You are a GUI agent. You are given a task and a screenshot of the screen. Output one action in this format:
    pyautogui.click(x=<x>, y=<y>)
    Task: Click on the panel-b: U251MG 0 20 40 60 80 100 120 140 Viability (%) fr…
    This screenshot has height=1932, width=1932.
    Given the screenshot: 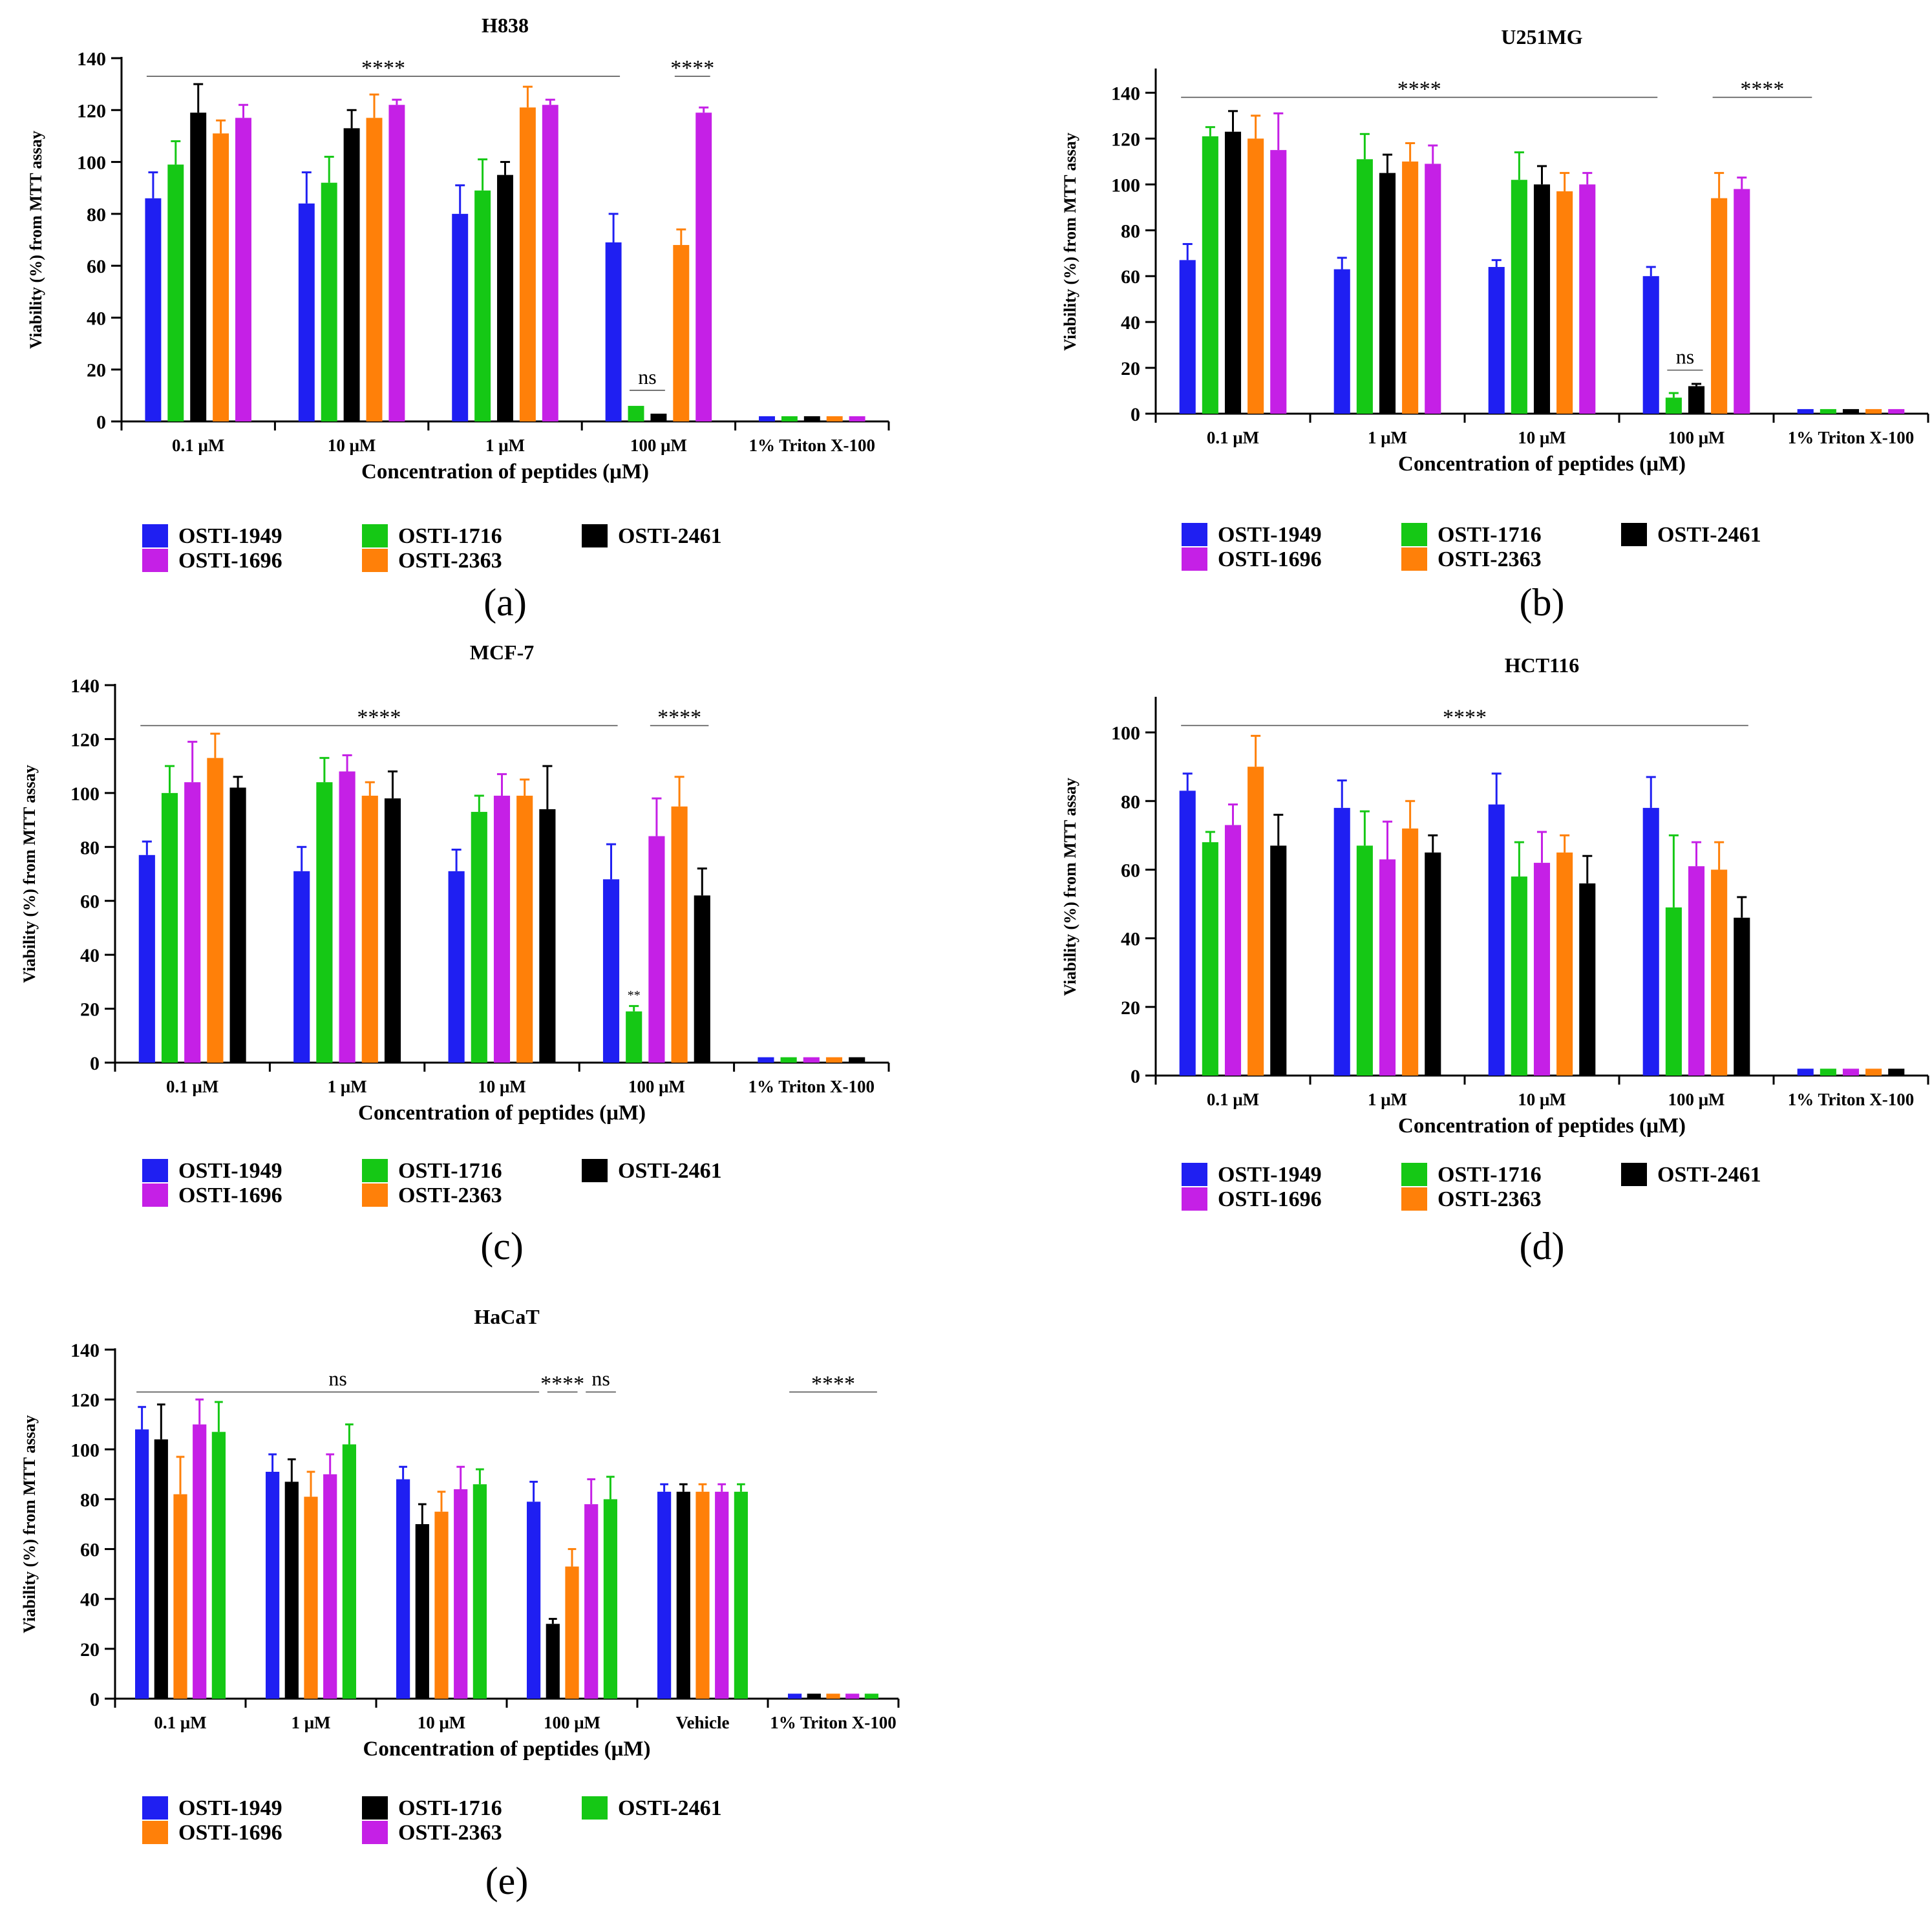 What is the action you would take?
    pyautogui.click(x=1495, y=324)
    